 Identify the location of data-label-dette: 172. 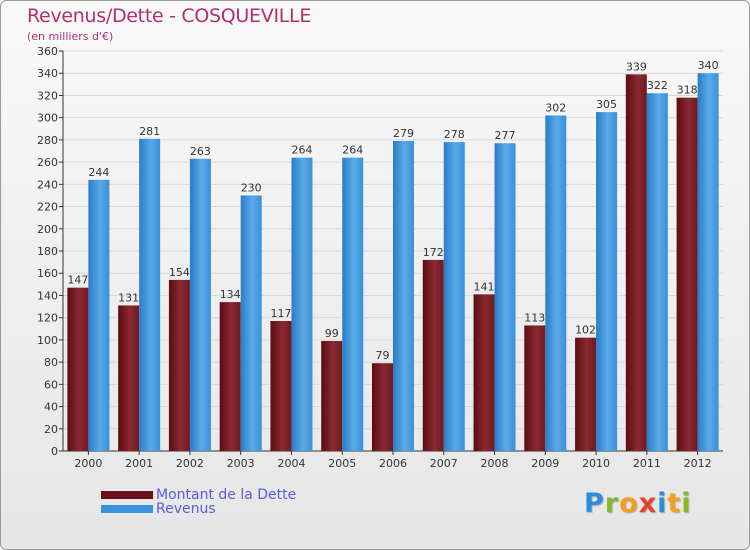
(433, 252).